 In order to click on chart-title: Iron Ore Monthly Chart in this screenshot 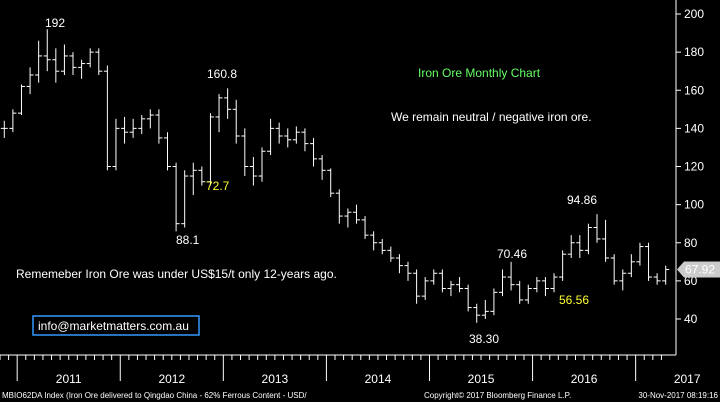, I will do `click(479, 73)`.